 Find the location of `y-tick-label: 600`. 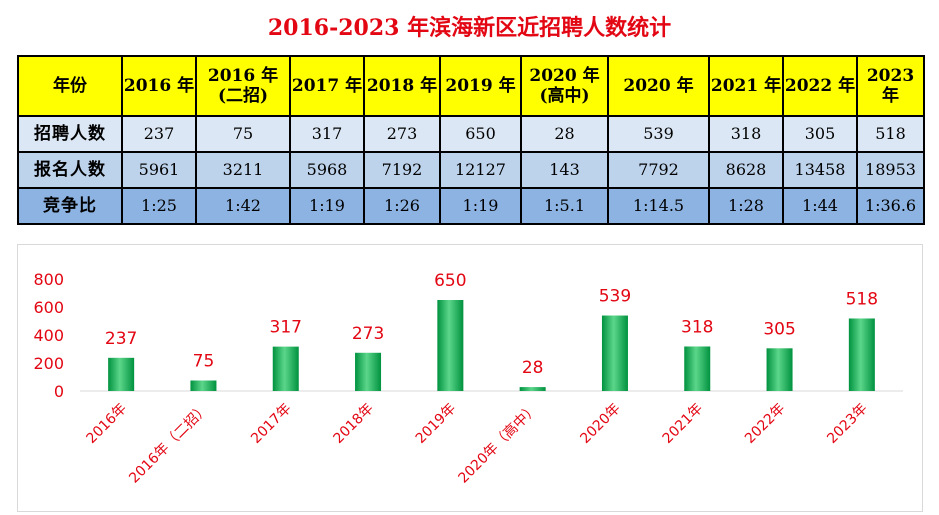

y-tick-label: 600 is located at coordinates (48, 307).